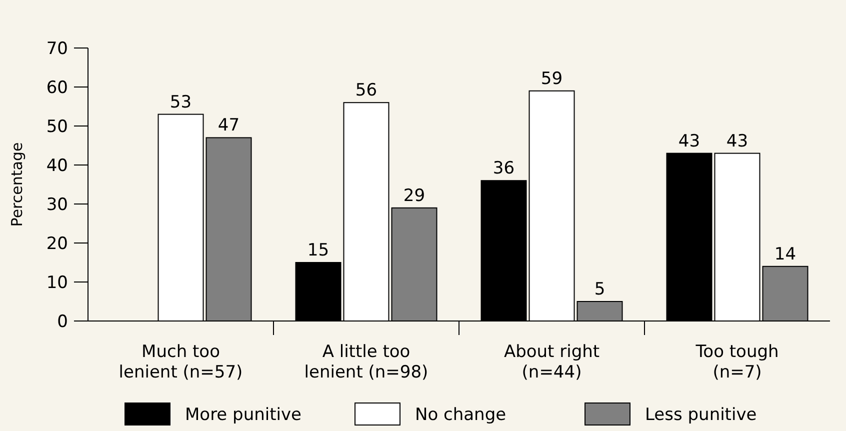 The image size is (846, 431). Describe the element at coordinates (17, 184) in the screenshot. I see `y-axis-title: Percentage` at that location.